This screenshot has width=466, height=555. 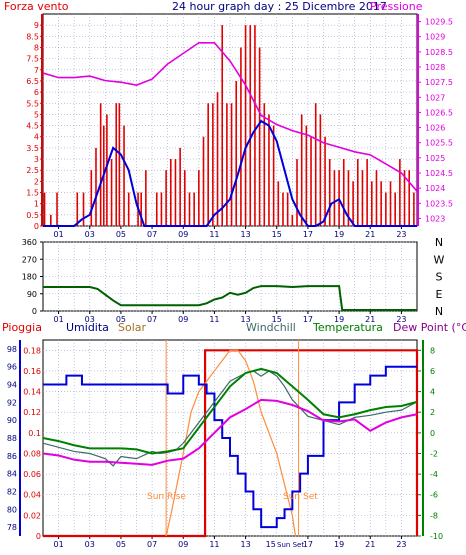 What do you see at coordinates (401, 319) in the screenshot?
I see `p2-hour-tick: 23` at bounding box center [401, 319].